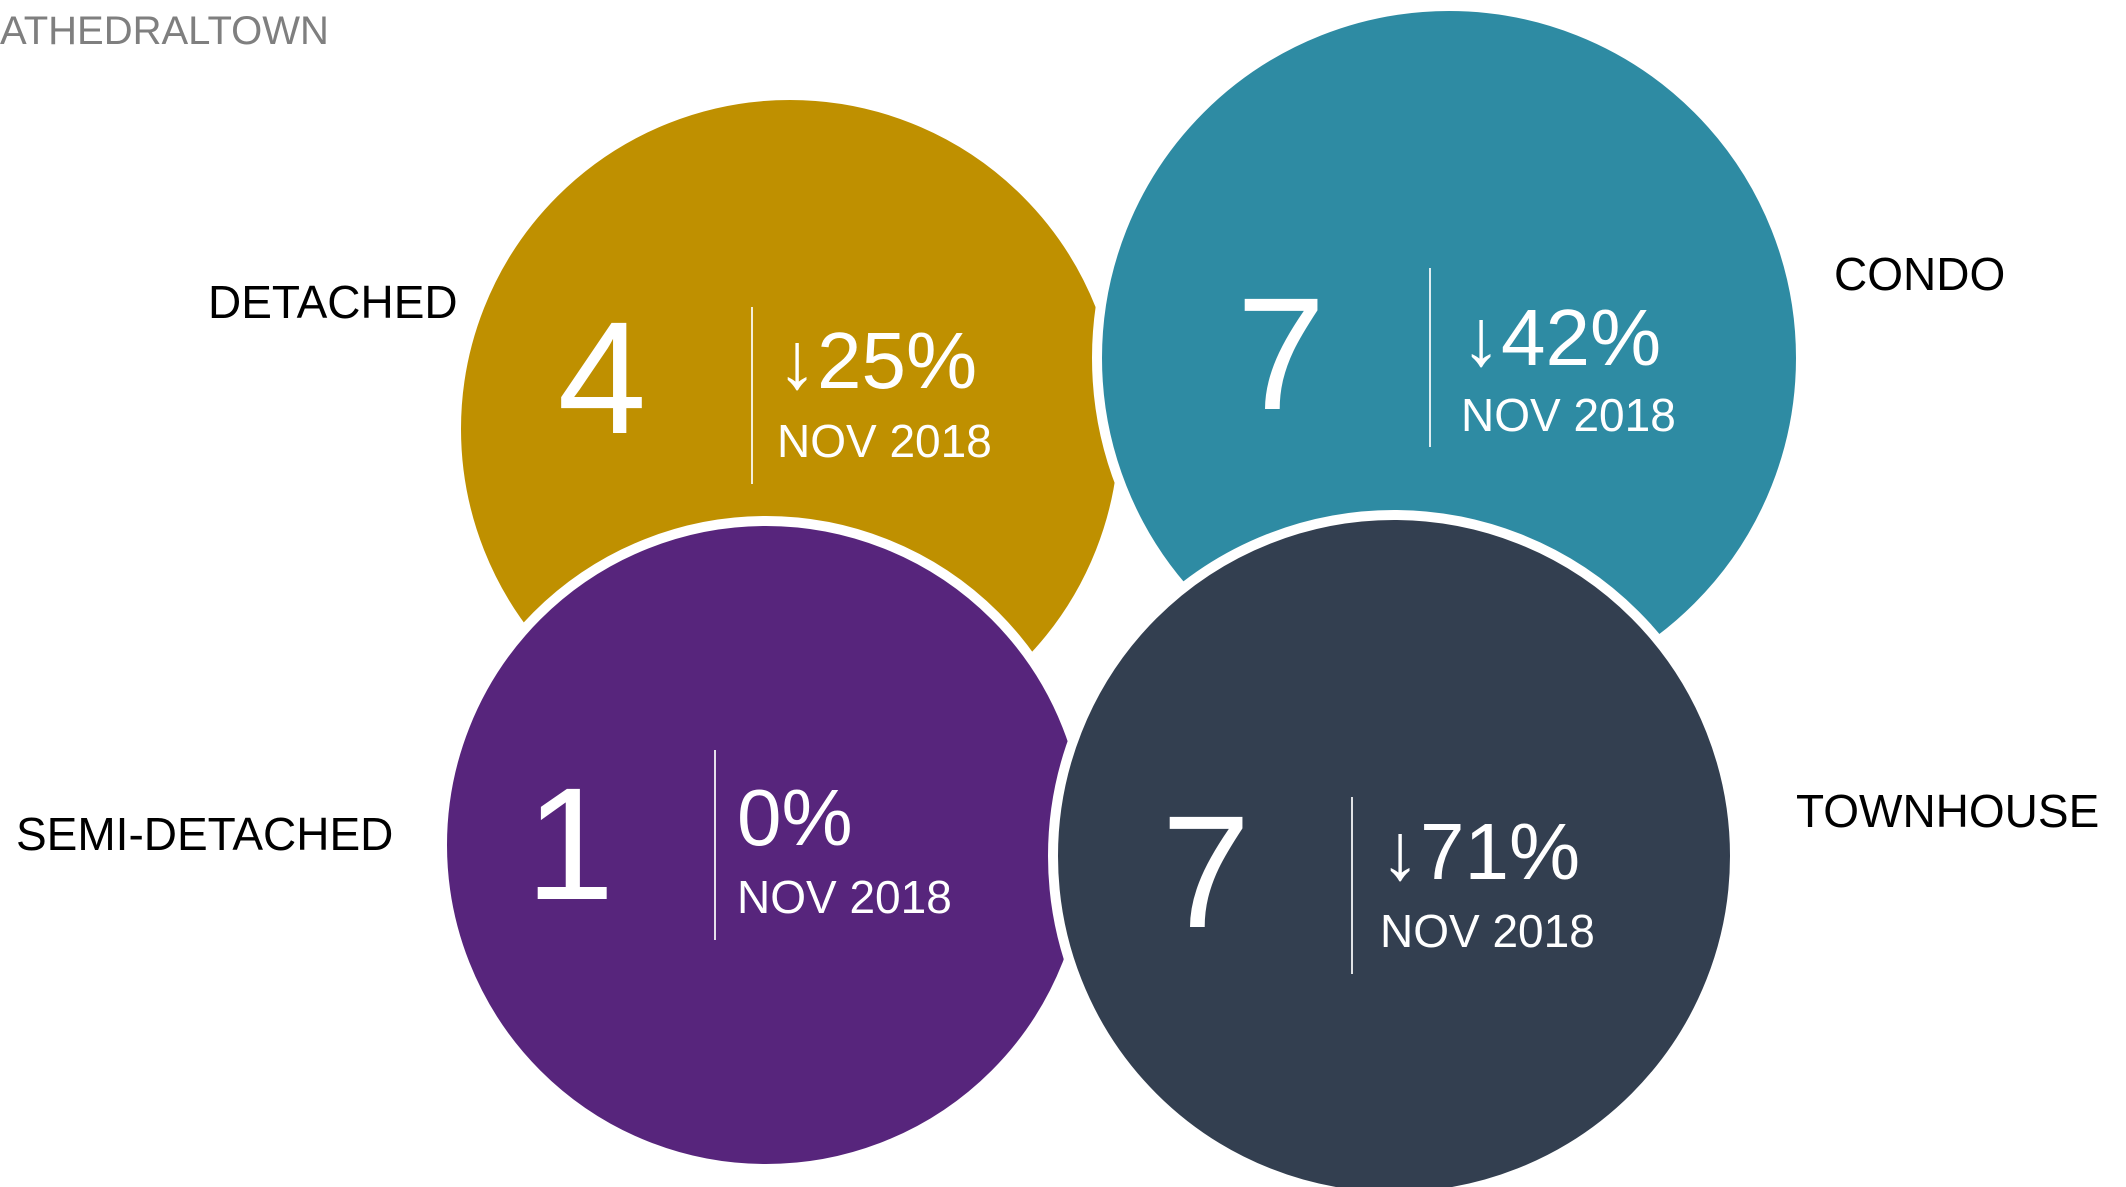 This screenshot has height=1187, width=2126. Describe the element at coordinates (333, 302) in the screenshot. I see `category-label: DETACHED` at that location.